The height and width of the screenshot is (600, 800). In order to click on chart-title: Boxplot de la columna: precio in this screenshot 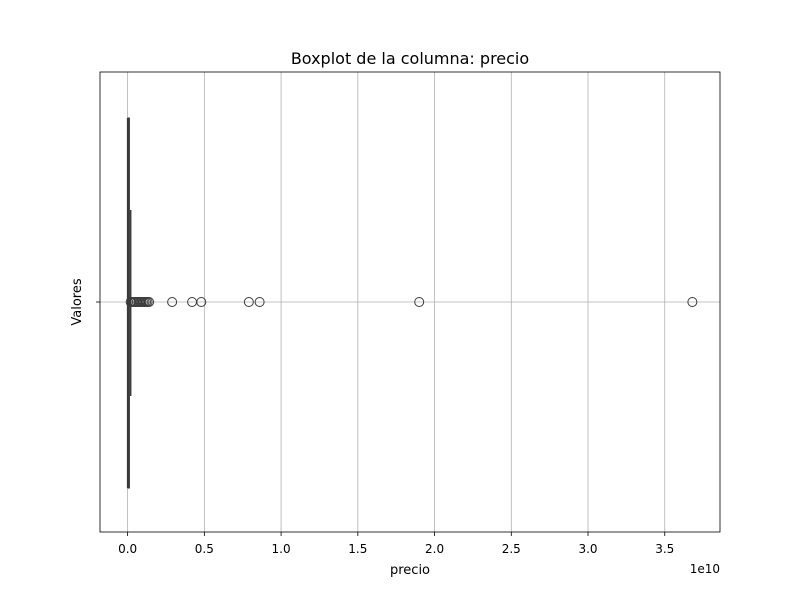, I will do `click(410, 58)`.